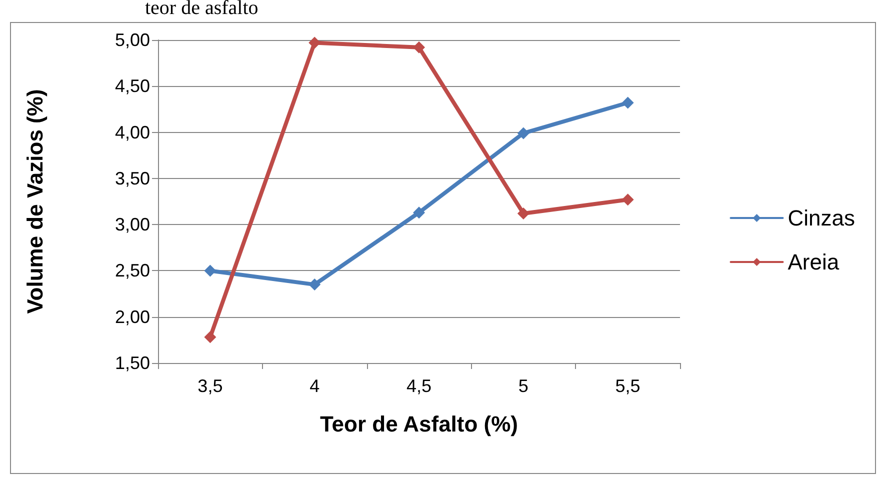  I want to click on legend-label: Areia, so click(814, 262).